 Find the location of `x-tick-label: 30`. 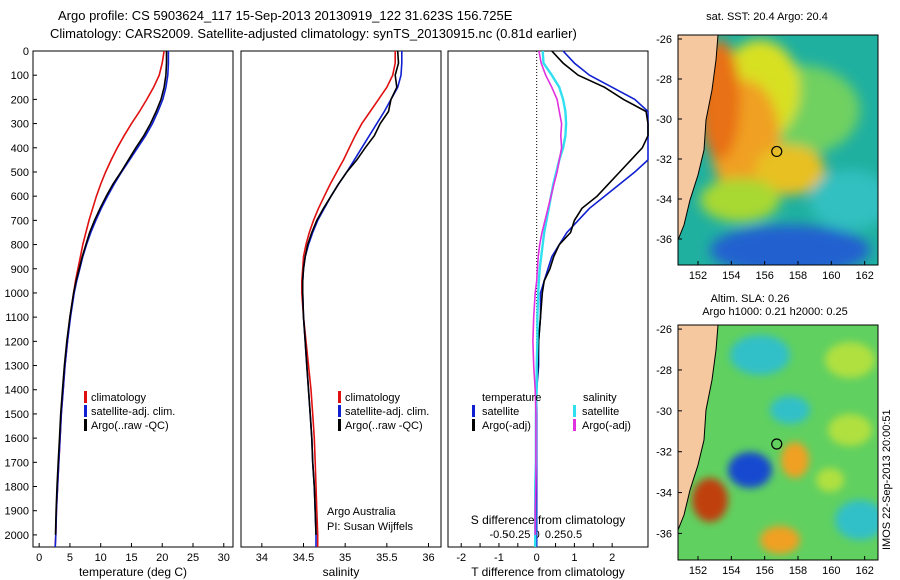

x-tick-label: 30 is located at coordinates (224, 558).